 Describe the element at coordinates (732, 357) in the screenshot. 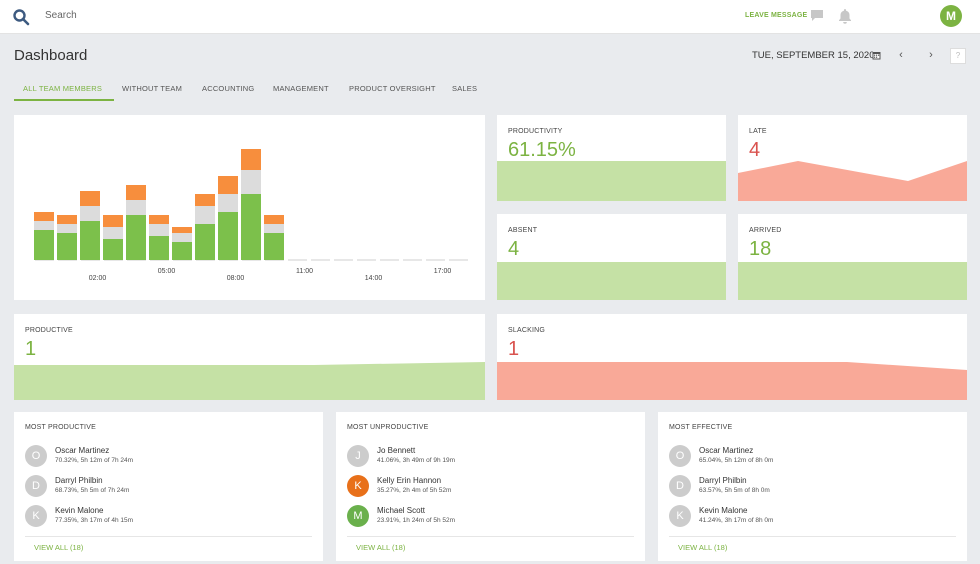

I see `slacking-card: SLACKING 1` at that location.